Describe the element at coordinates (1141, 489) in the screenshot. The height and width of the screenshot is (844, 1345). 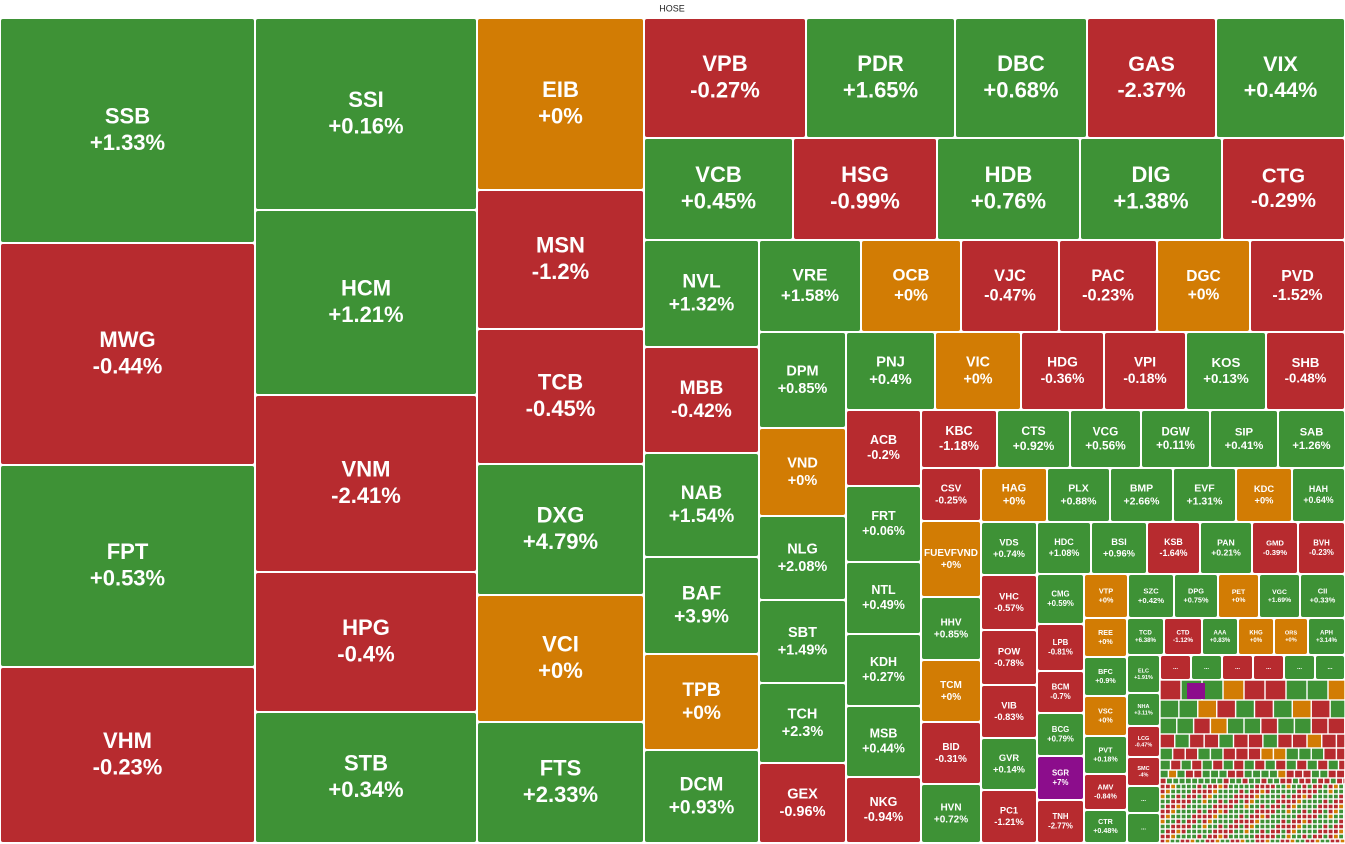
I see `tile-ticker: BMP` at that location.